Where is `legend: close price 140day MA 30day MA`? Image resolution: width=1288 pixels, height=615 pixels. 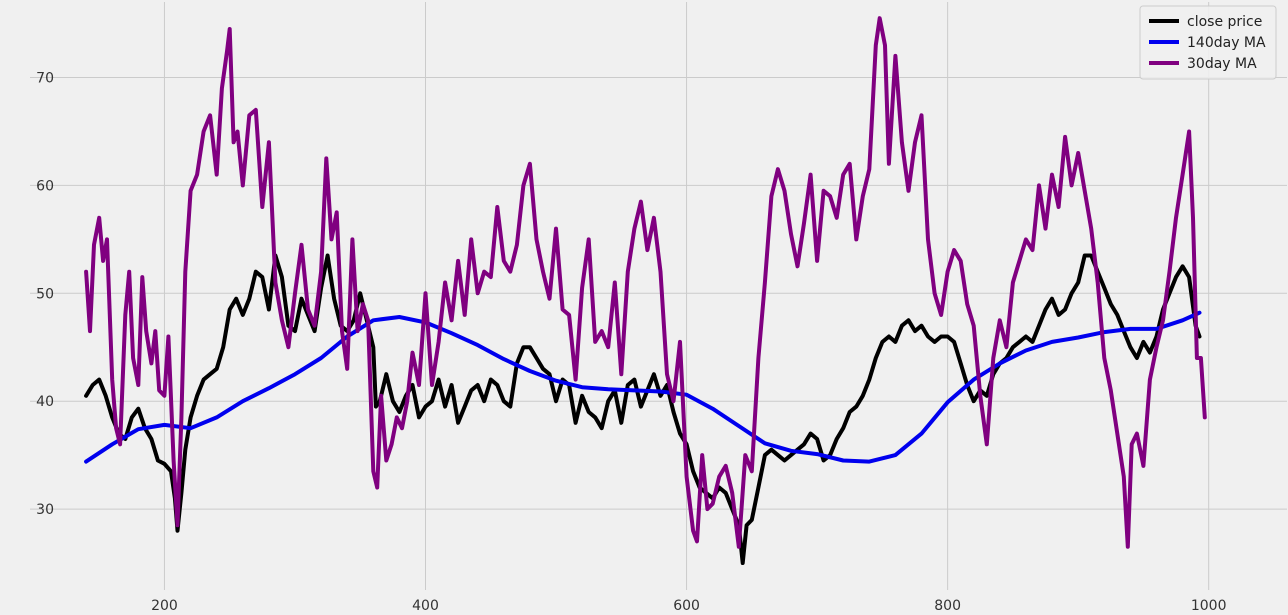
legend: close price 140day MA 30day MA is located at coordinates (1208, 42).